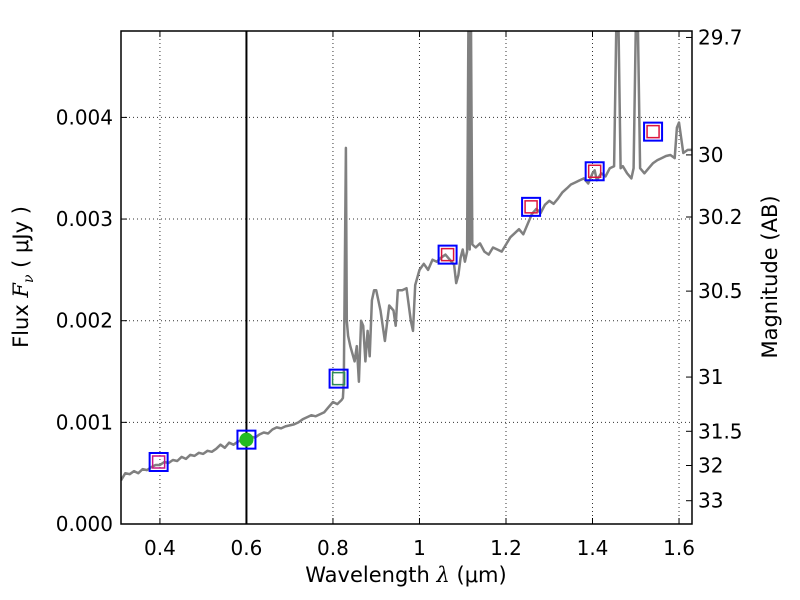 The width and height of the screenshot is (800, 600). Describe the element at coordinates (710, 377) in the screenshot. I see `y2-tick-label: 31` at that location.